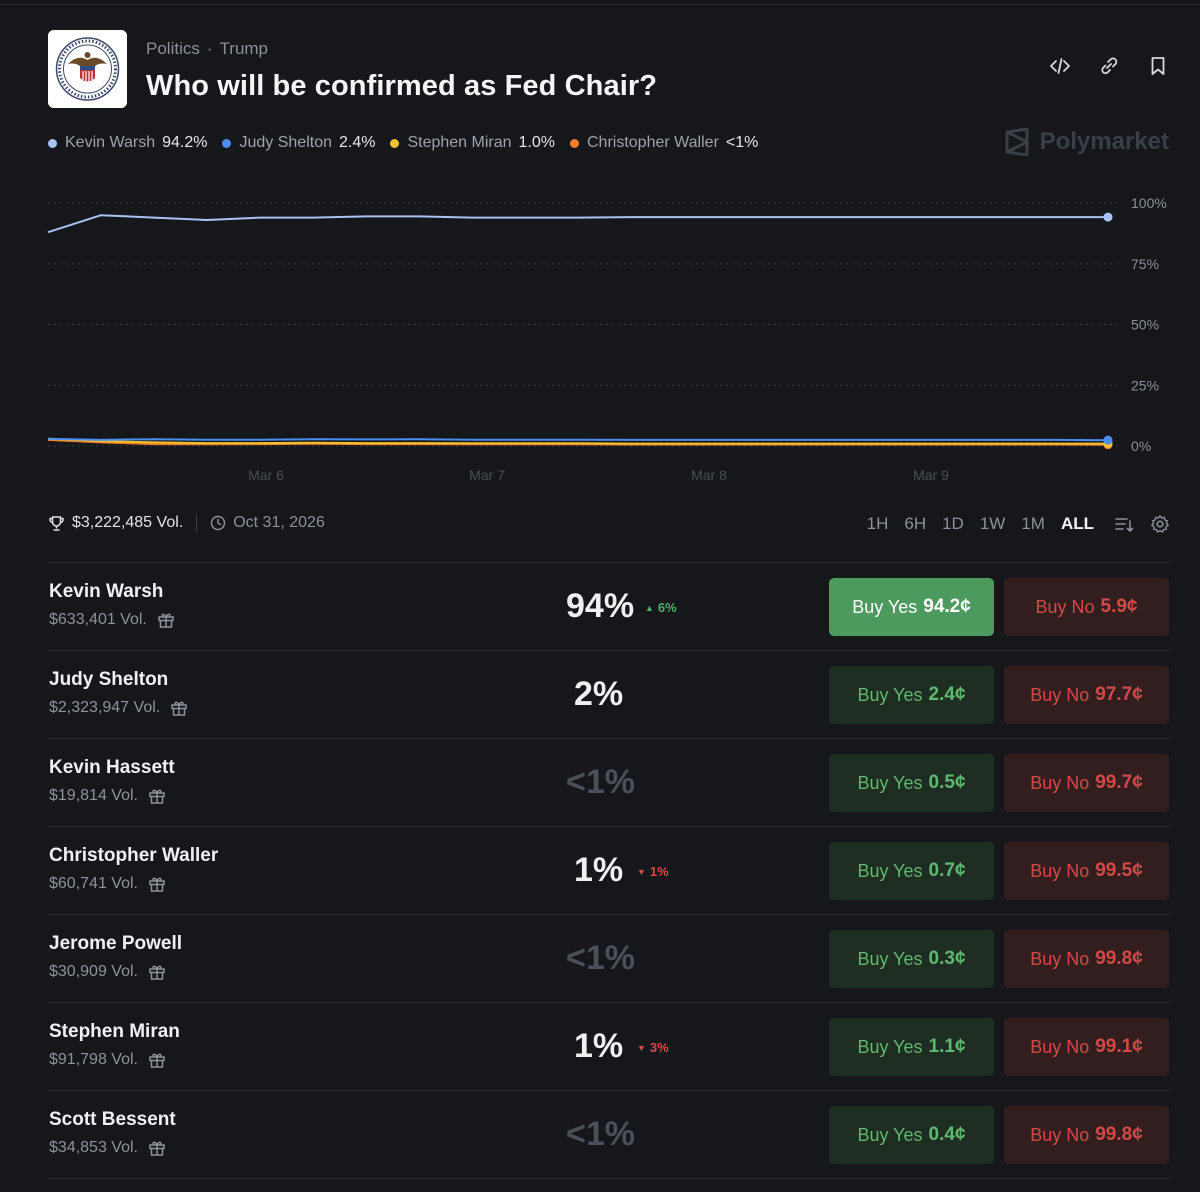 The width and height of the screenshot is (1200, 1192). Describe the element at coordinates (487, 475) in the screenshot. I see `x-tick-label: Mar 7` at that location.